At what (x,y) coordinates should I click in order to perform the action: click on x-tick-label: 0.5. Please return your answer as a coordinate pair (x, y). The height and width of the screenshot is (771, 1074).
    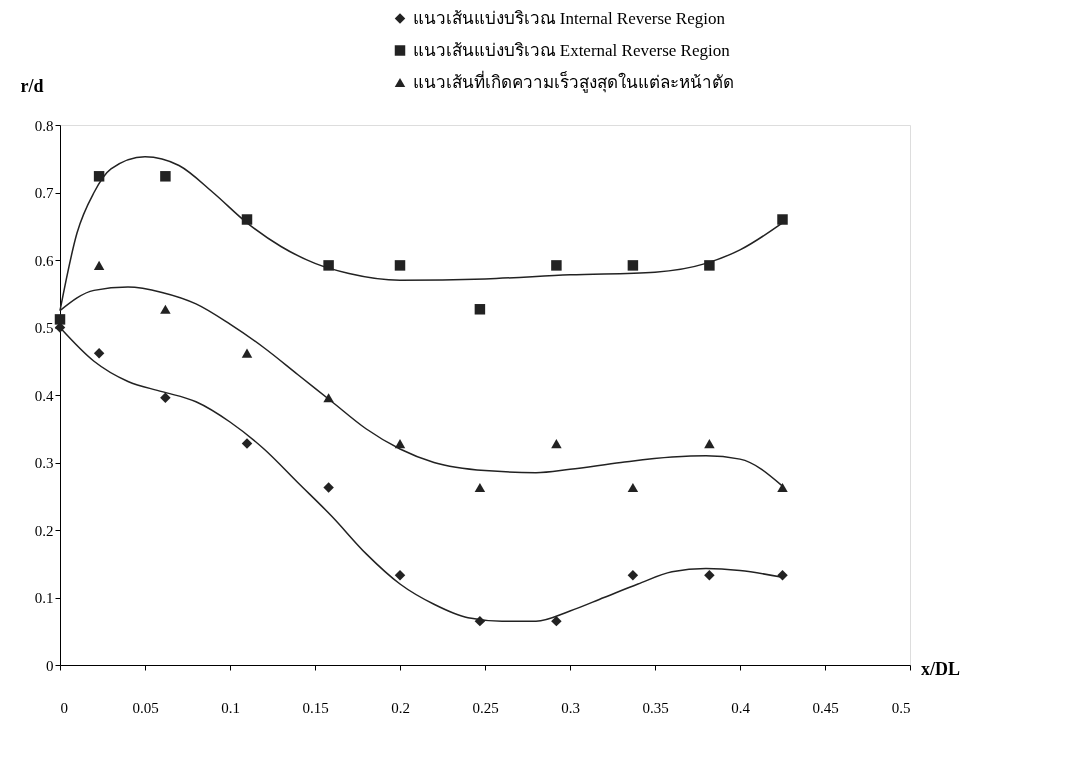
    Looking at the image, I should click on (901, 707).